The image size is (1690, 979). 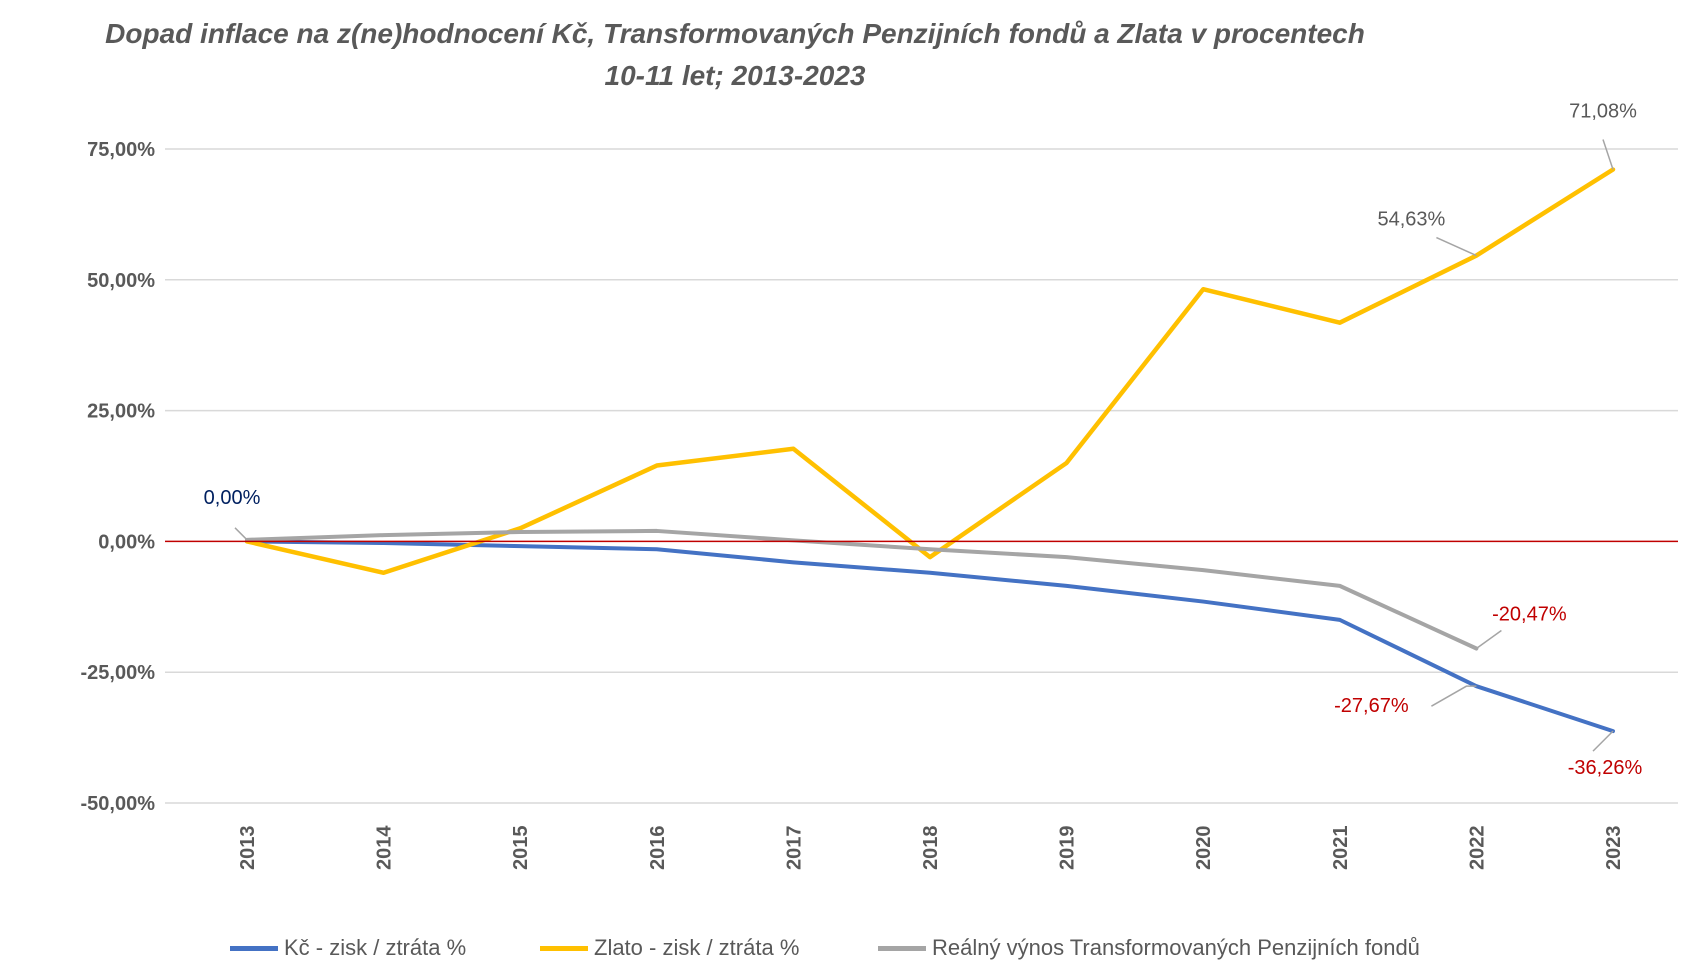 I want to click on legend-item-kc: Kč - zisk / ztráta %, so click(x=348, y=948).